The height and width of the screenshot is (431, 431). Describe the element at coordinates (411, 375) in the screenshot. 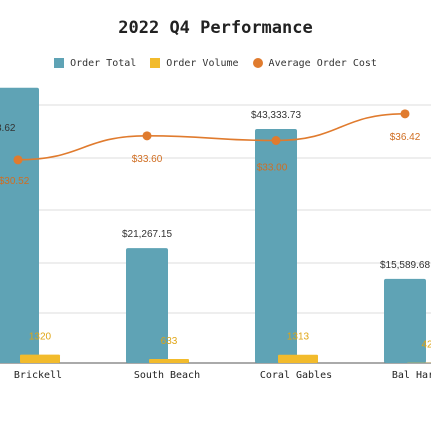

I see `x-tick-bal-harbour: Bal Harbour` at that location.